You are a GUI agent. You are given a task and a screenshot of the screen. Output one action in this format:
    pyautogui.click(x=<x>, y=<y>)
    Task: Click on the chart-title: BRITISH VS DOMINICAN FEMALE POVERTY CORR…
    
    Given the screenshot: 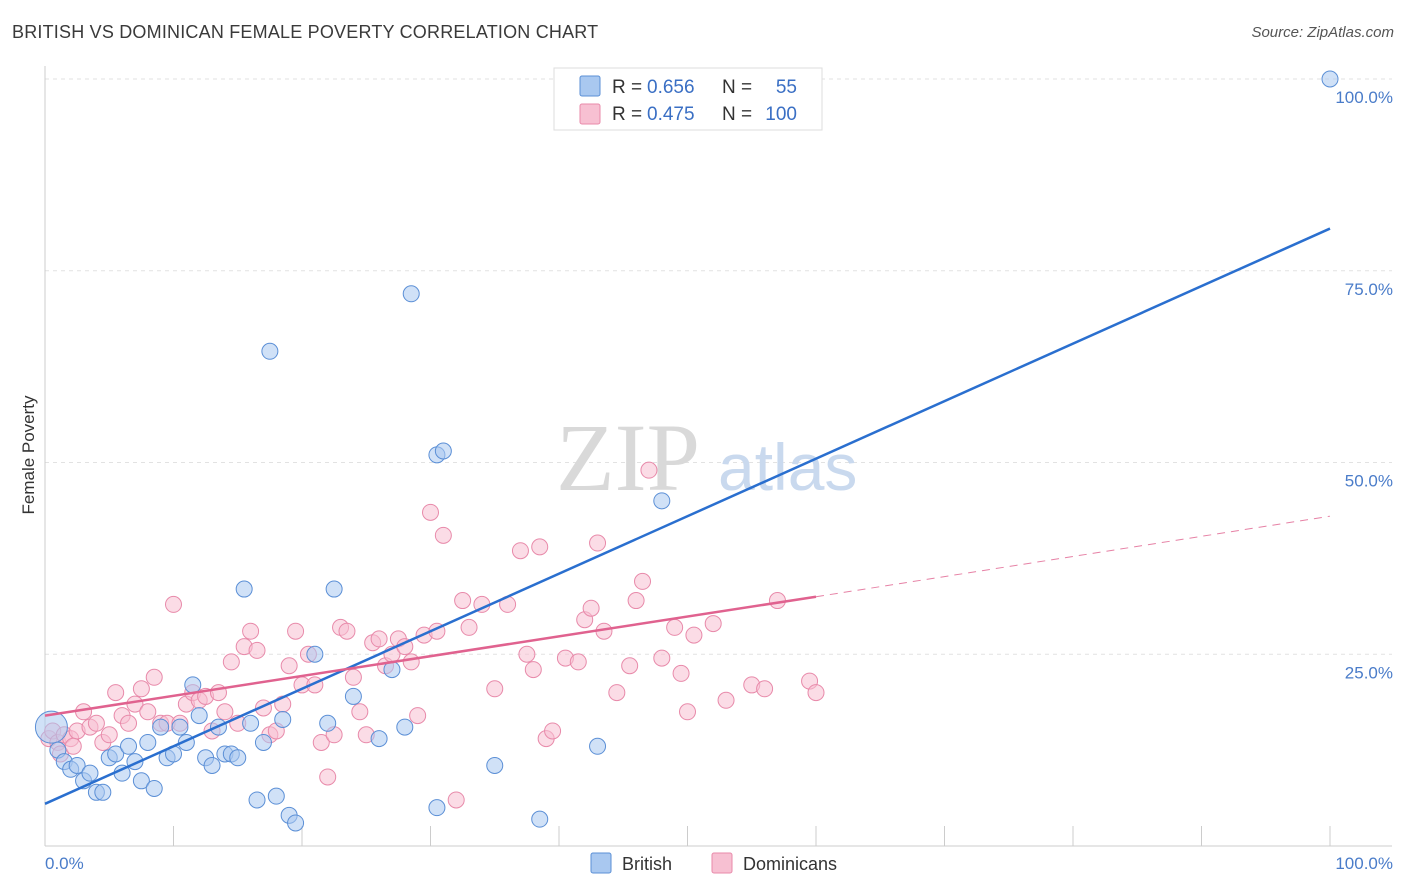 What is the action you would take?
    pyautogui.click(x=305, y=32)
    